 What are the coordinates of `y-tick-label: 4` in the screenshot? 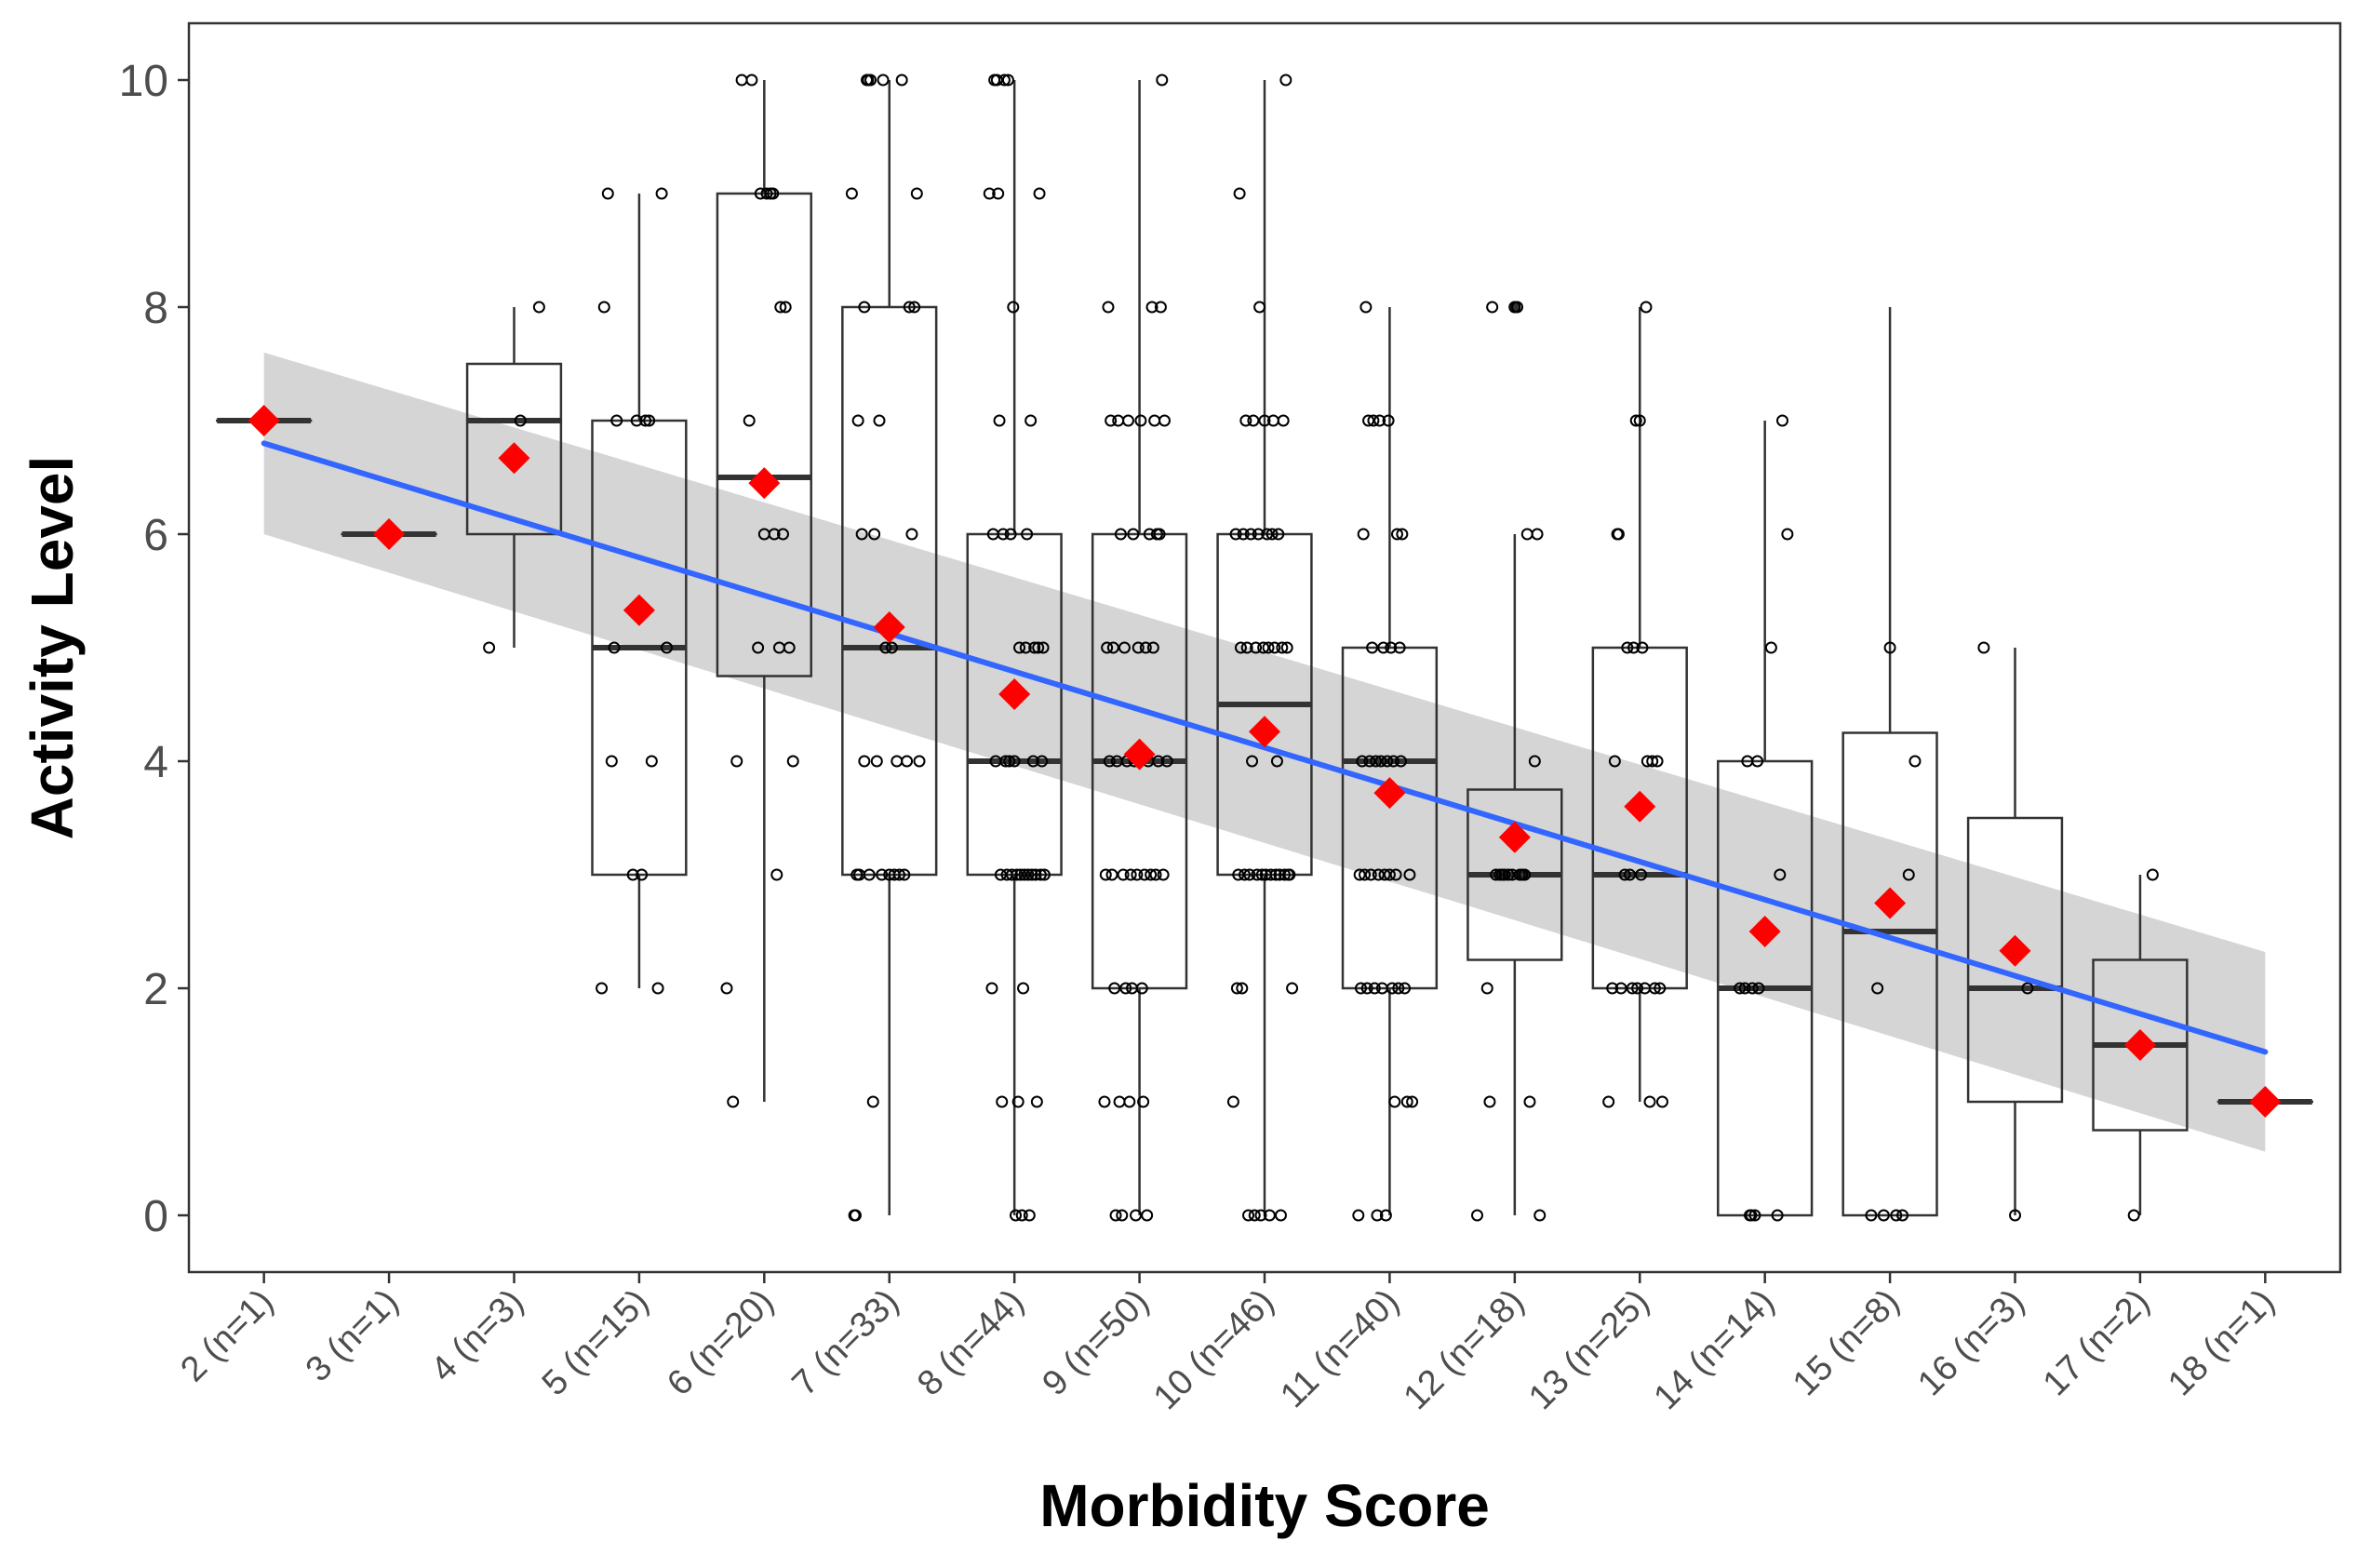 It's located at (155, 762).